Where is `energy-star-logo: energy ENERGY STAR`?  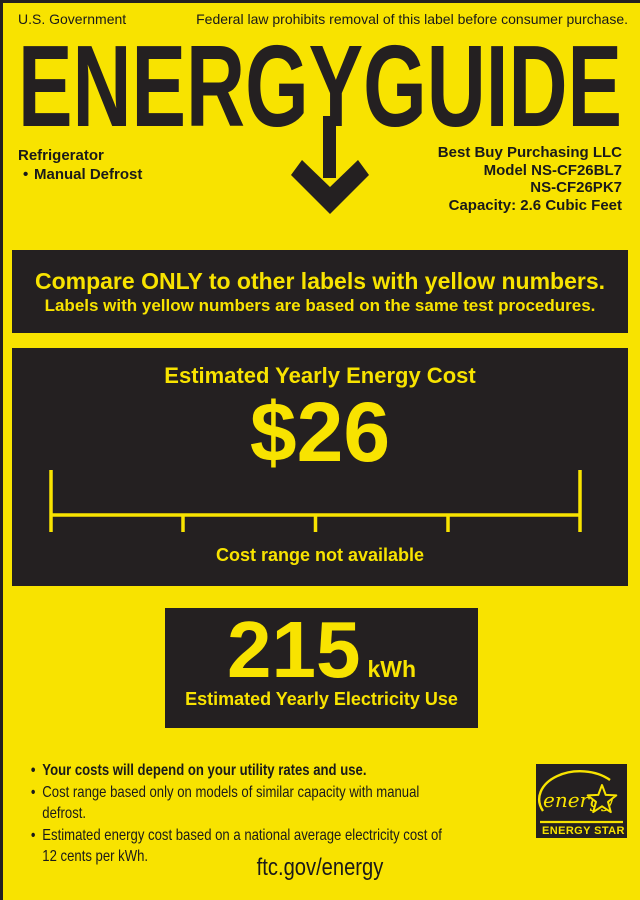 energy-star-logo: energy ENERGY STAR is located at coordinates (581, 801).